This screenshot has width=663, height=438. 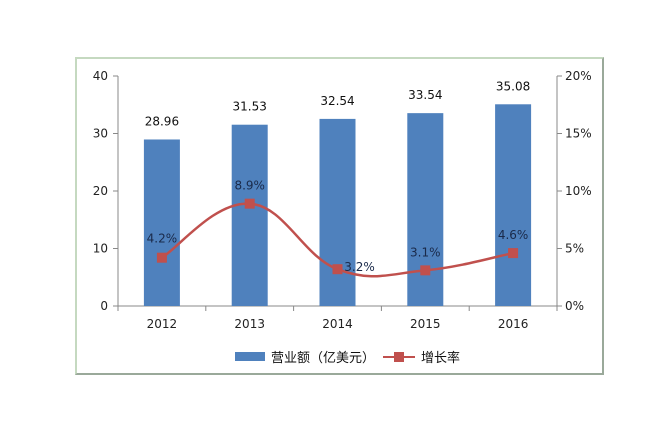 I want to click on bar-value-label: 33.54, so click(x=425, y=95).